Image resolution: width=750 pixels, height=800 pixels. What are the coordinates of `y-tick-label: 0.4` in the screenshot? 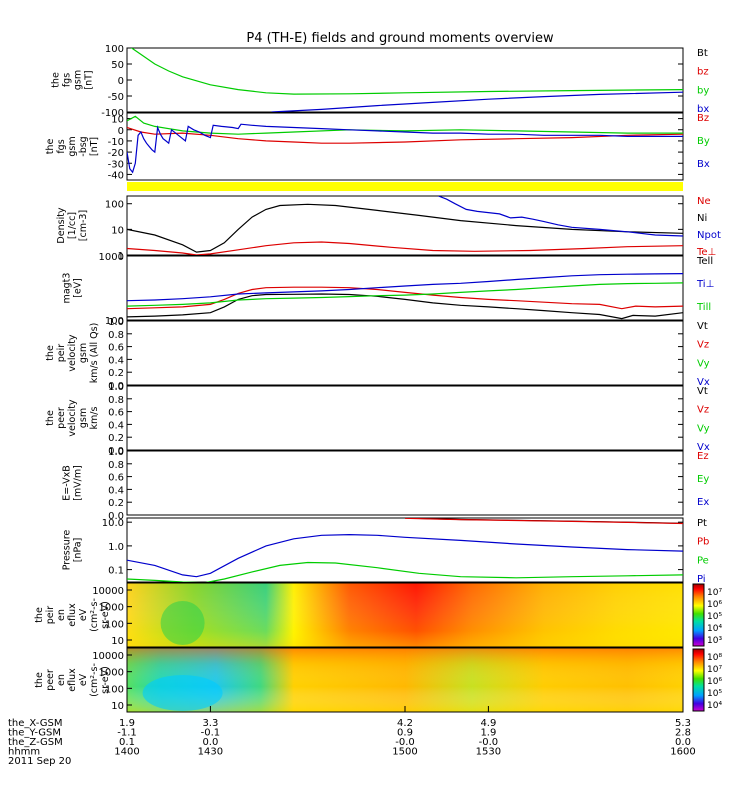 It's located at (116, 425).